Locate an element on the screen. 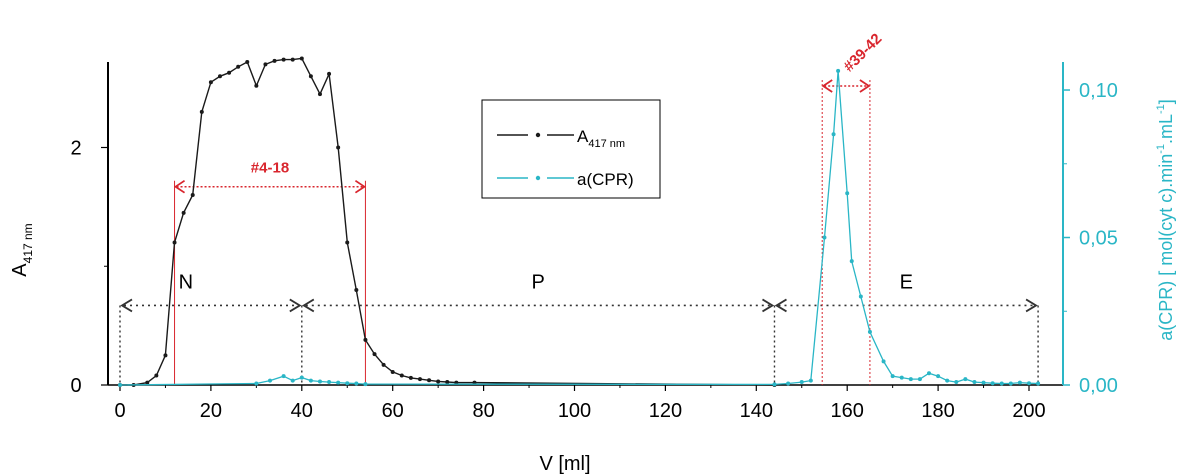 The image size is (1185, 475). y-axis-label-right-end: ] is located at coordinates (1166, 101).